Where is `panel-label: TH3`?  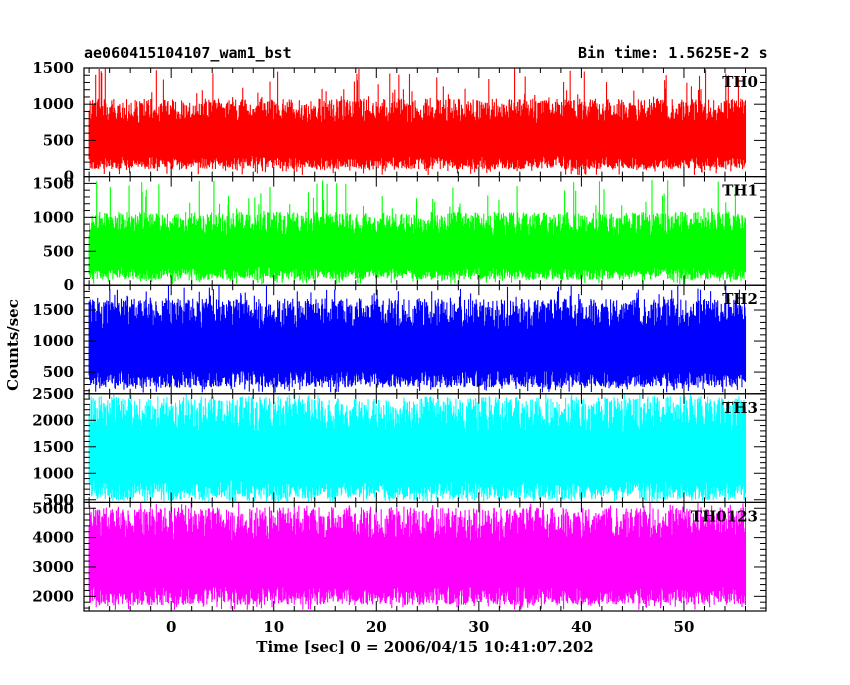
panel-label: TH3 is located at coordinates (740, 408).